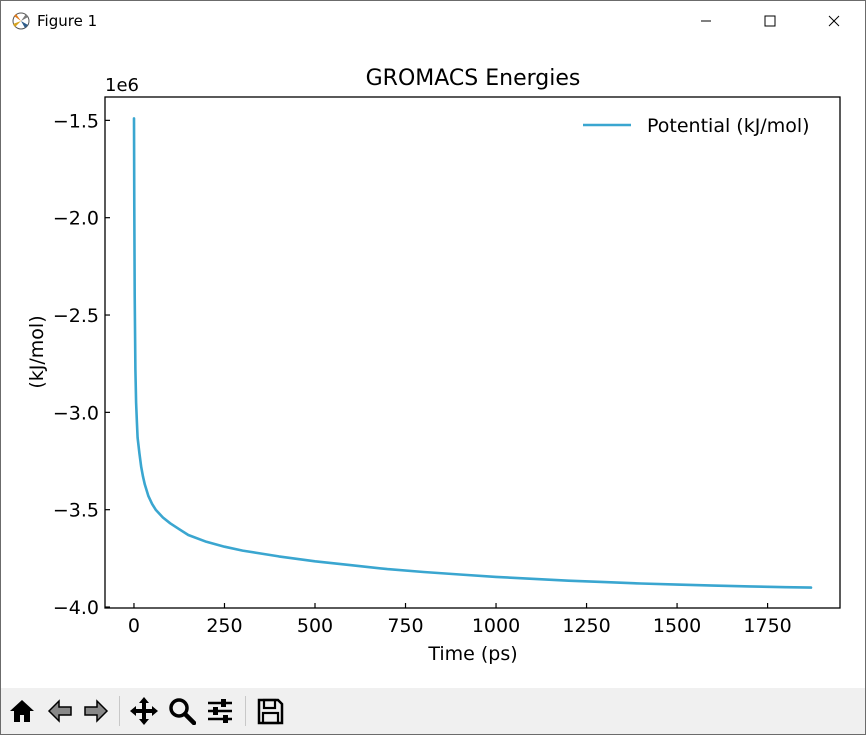 Image resolution: width=866 pixels, height=735 pixels. What do you see at coordinates (76, 121) in the screenshot?
I see `y-tick-label: −1.5` at bounding box center [76, 121].